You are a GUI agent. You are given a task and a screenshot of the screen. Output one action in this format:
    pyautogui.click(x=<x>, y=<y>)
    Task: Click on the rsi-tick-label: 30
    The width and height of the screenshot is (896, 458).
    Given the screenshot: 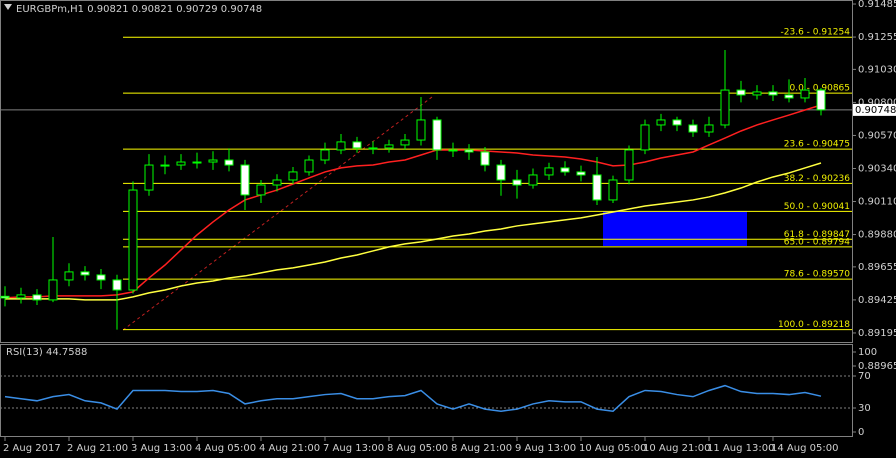 What is the action you would take?
    pyautogui.click(x=864, y=408)
    